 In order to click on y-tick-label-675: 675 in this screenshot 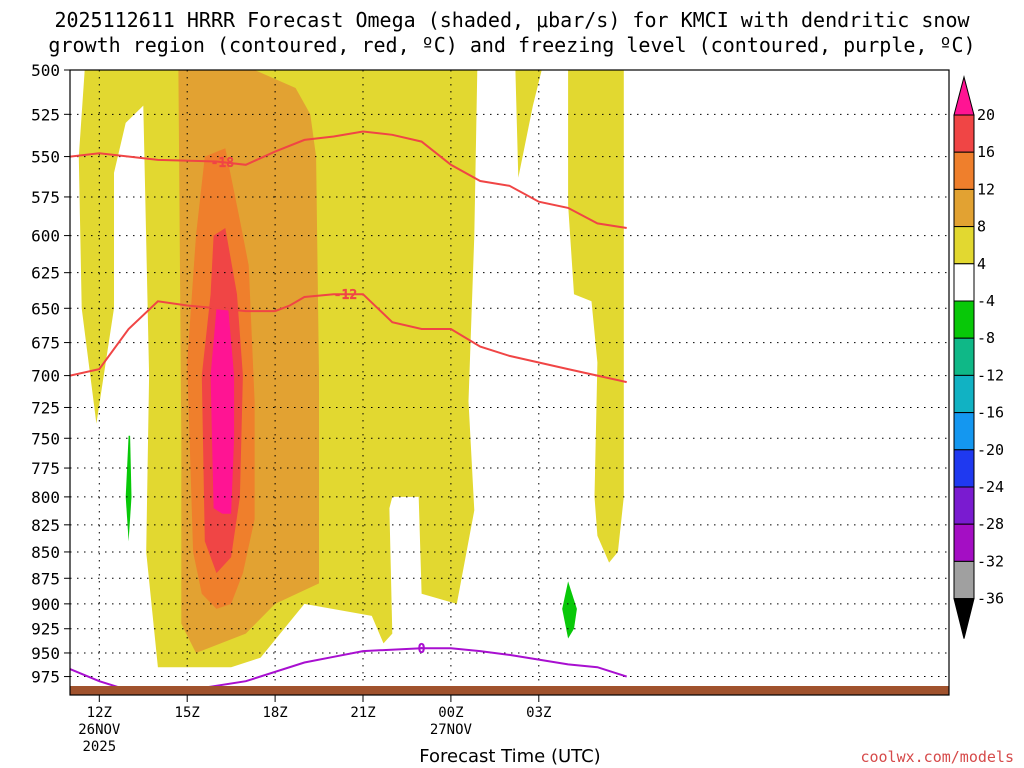, I will do `click(45, 343)`.